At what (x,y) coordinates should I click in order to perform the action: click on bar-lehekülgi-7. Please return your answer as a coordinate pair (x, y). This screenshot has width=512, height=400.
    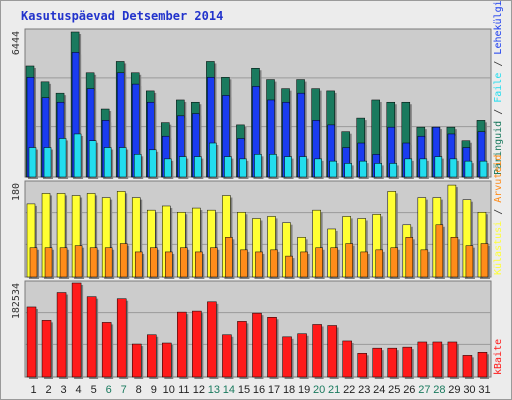
    Looking at the image, I should click on (122, 162).